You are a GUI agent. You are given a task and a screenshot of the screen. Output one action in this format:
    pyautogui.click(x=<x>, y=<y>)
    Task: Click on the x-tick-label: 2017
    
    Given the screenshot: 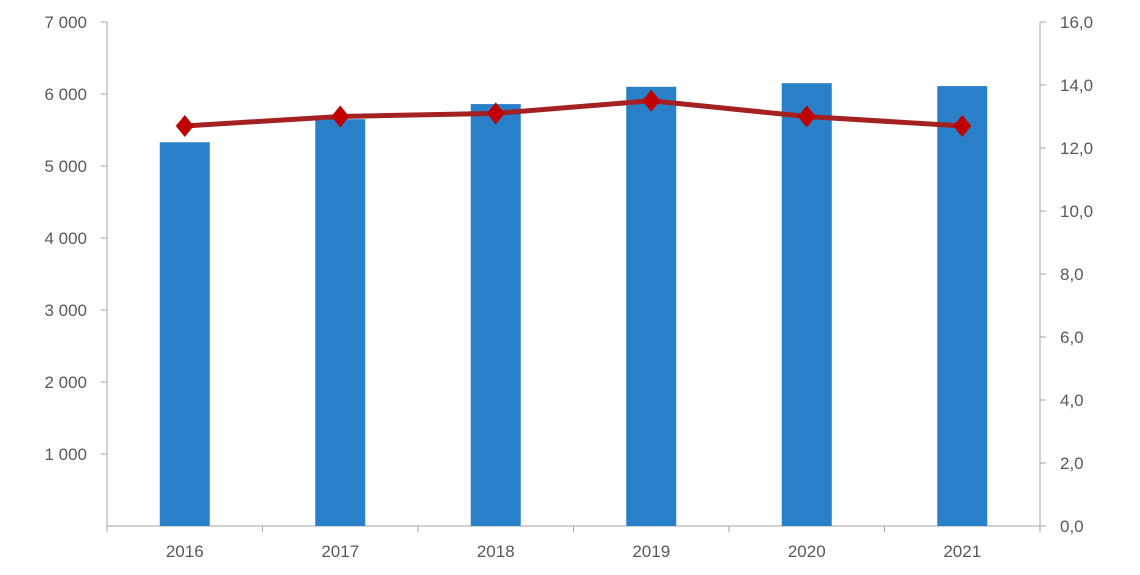 What is the action you would take?
    pyautogui.click(x=340, y=551)
    